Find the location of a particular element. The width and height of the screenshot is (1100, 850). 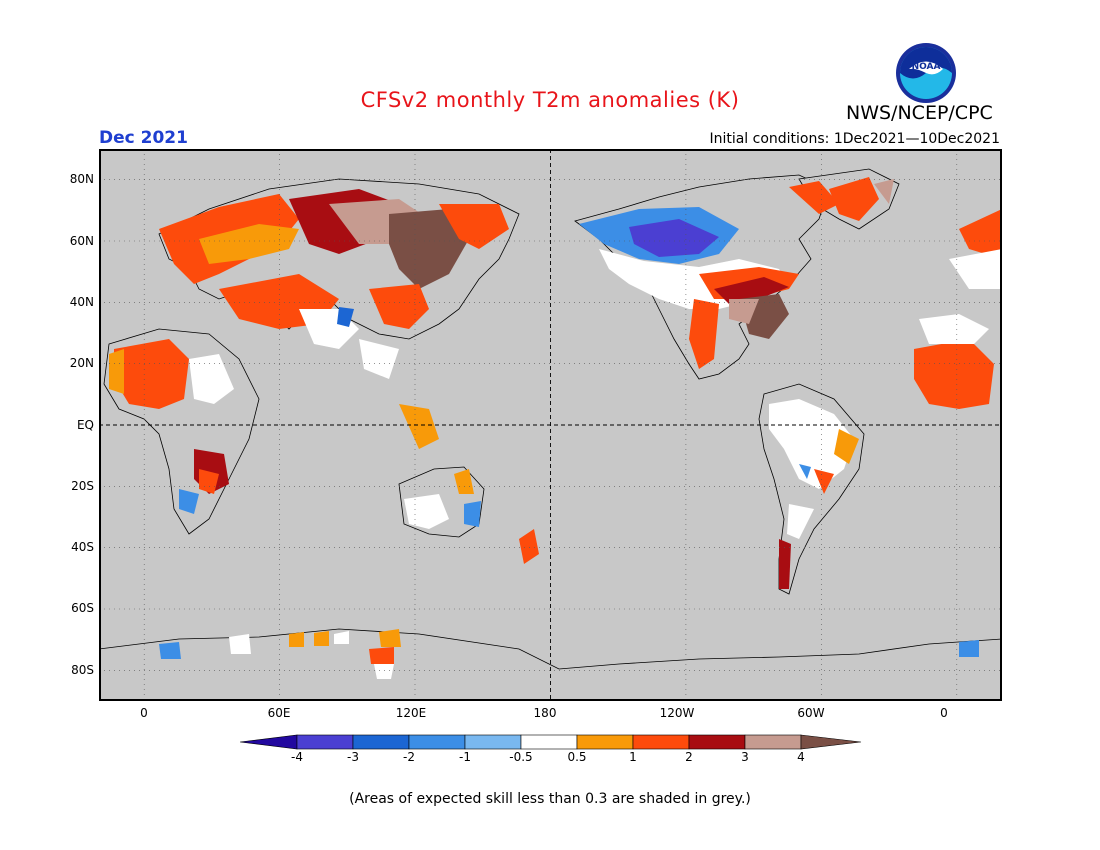

colorbar-label: 0.5 is located at coordinates (577, 757).